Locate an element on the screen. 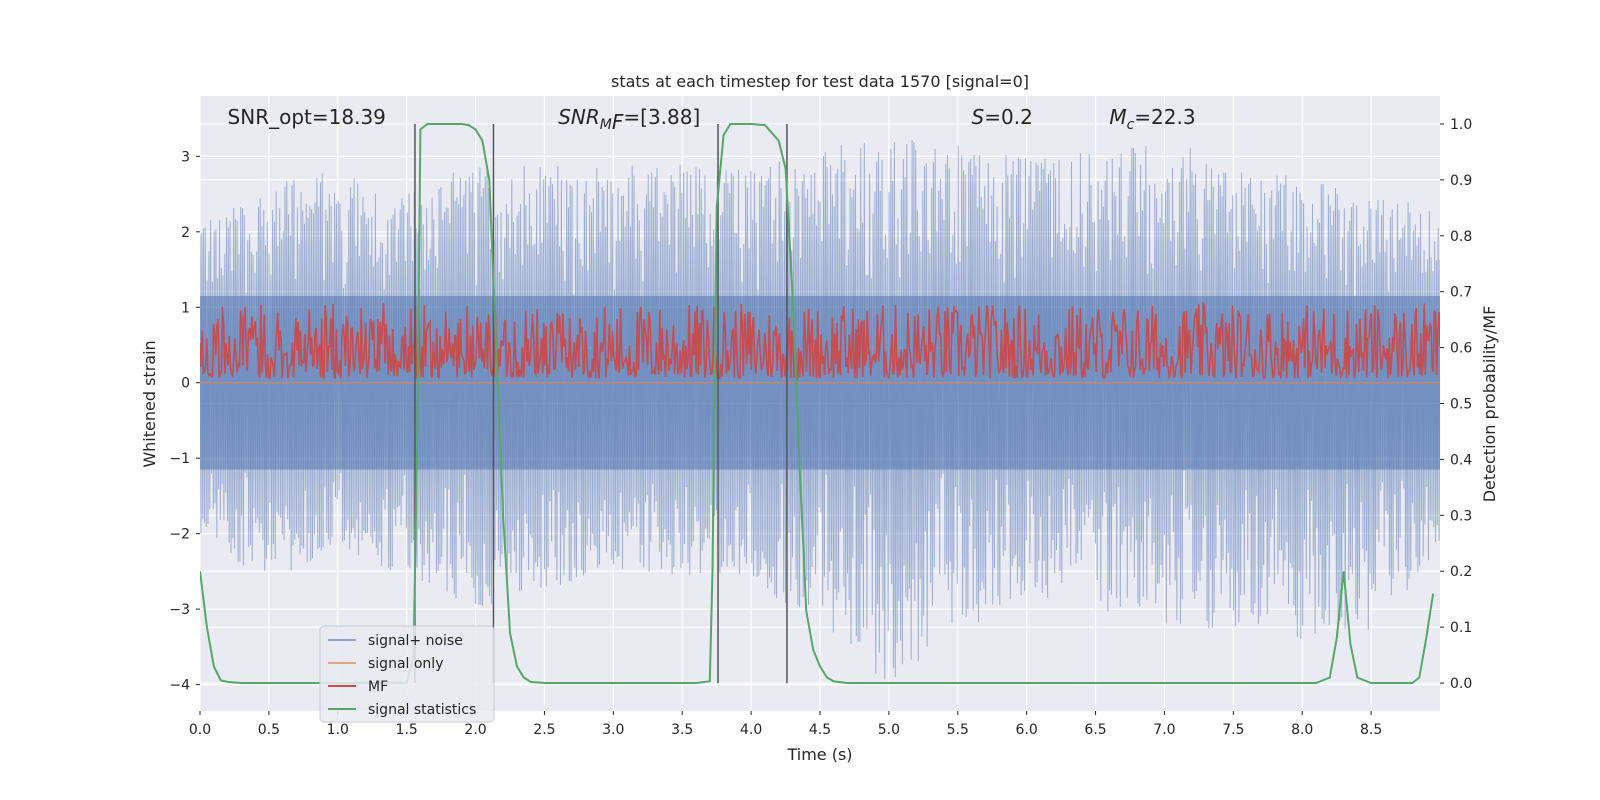  x-tick-label-9: 4.5 is located at coordinates (820, 730).